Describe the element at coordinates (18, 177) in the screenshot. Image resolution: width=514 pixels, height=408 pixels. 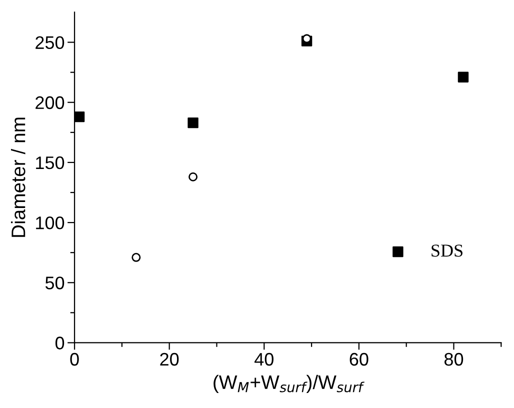
I see `y-axis-title: Diameter / nm` at that location.